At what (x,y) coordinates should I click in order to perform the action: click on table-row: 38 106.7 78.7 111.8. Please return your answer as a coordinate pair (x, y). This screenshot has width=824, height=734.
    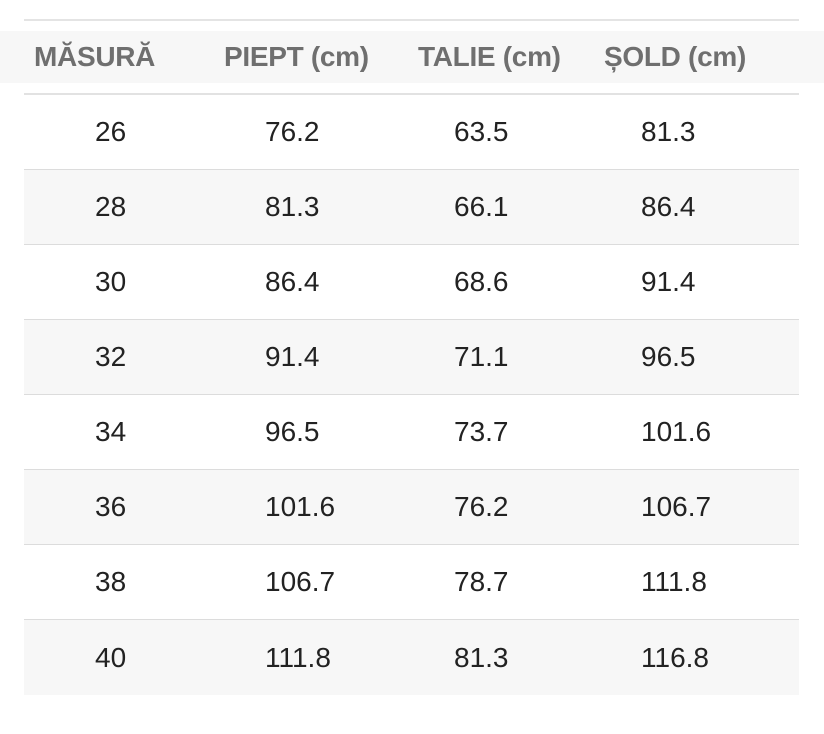
    Looking at the image, I should click on (411, 582).